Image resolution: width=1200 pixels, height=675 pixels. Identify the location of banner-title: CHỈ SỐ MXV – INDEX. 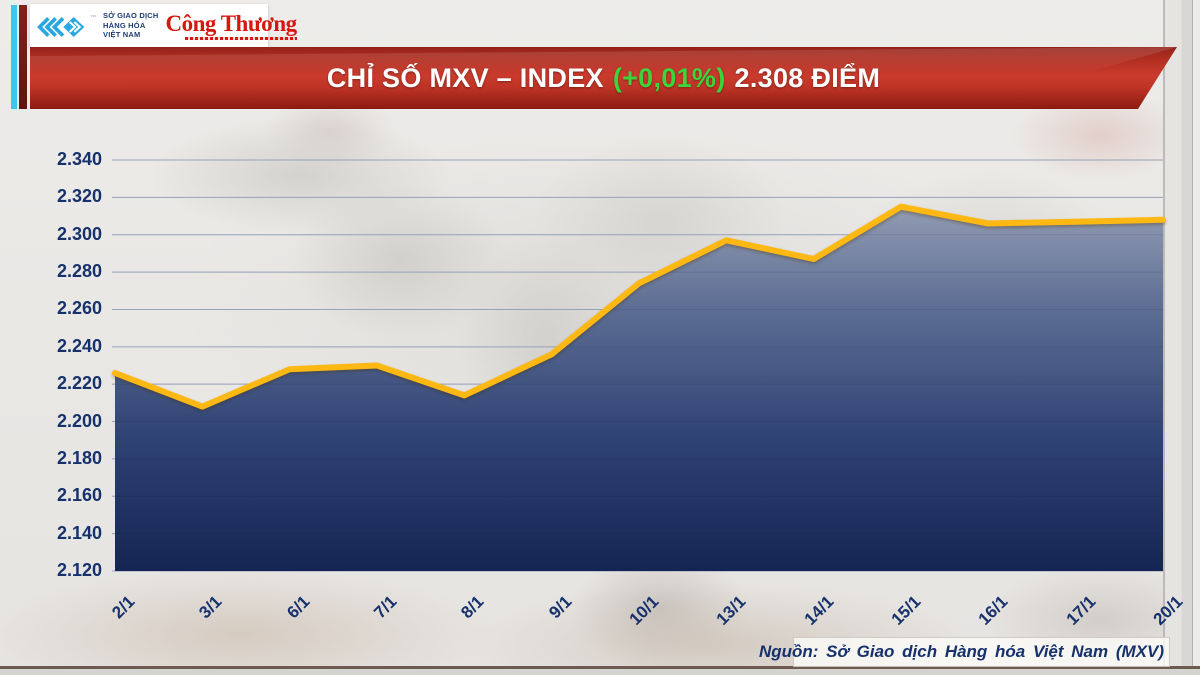
(465, 77).